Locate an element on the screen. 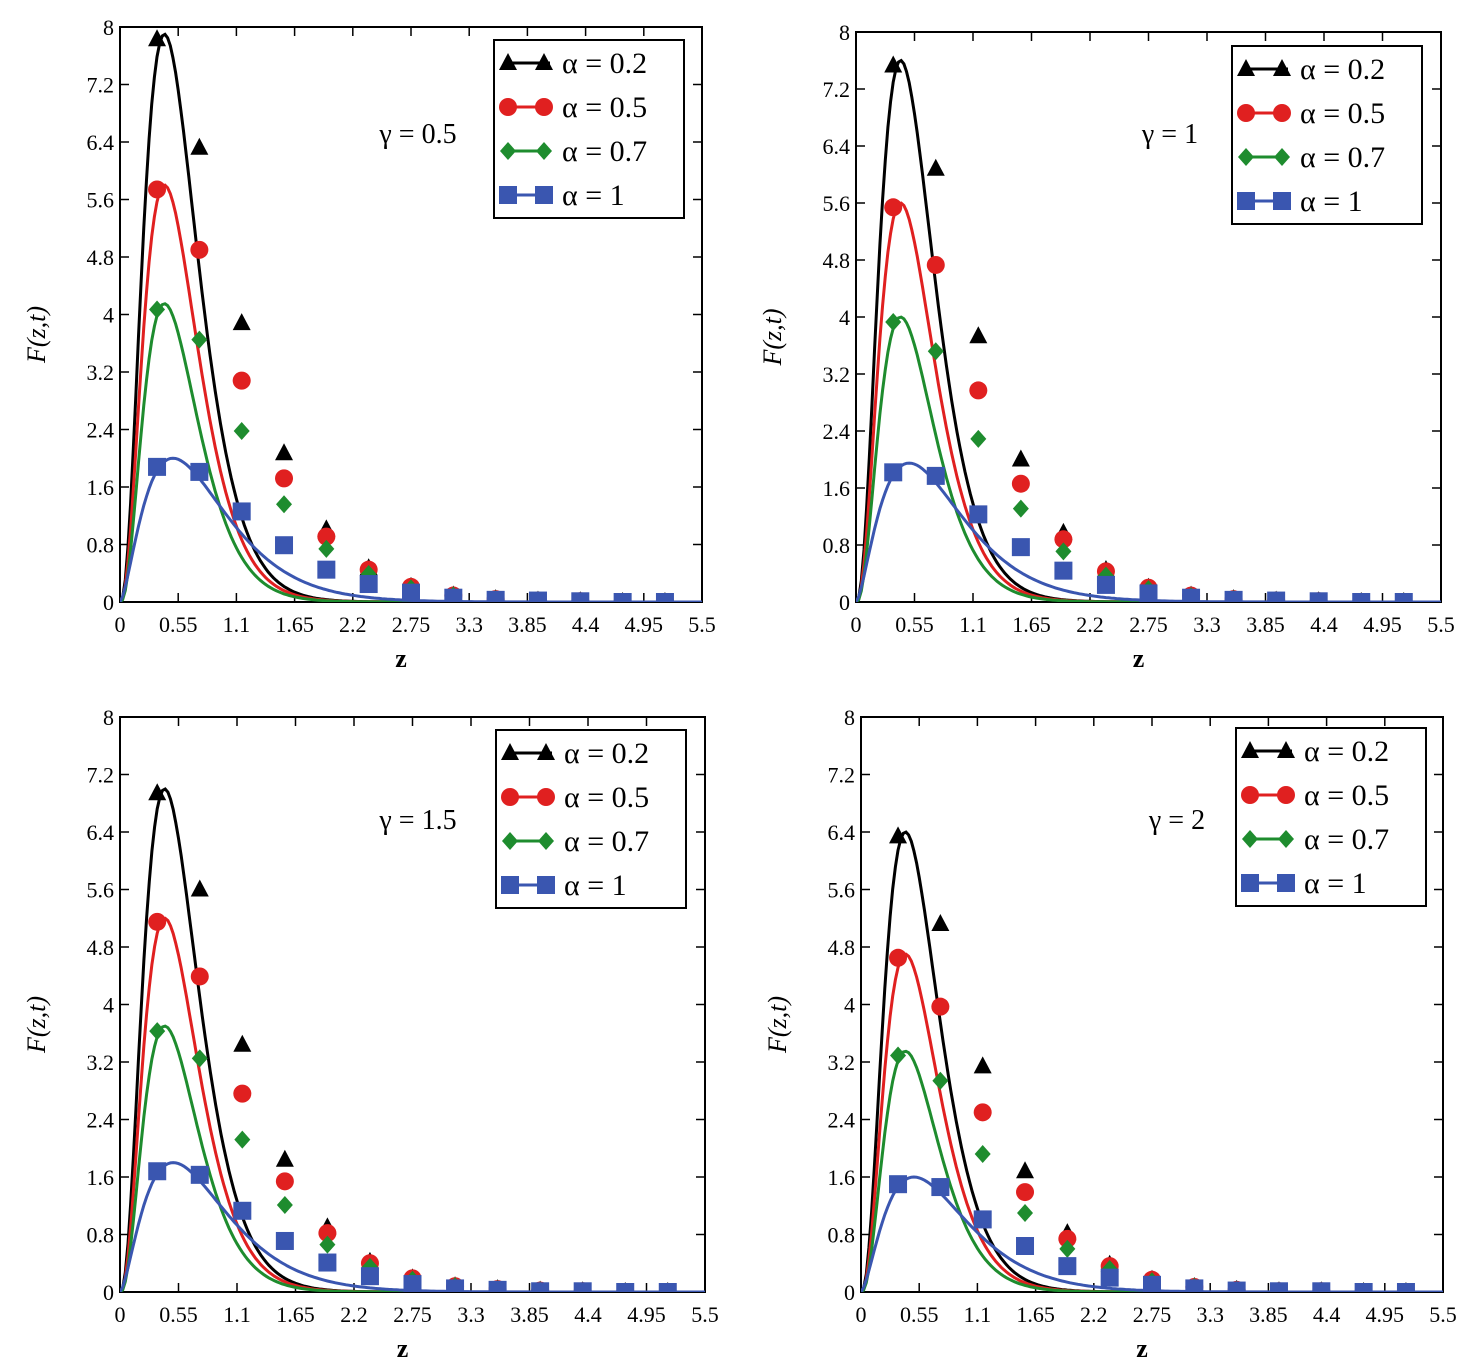  legend-box is located at coordinates (1327, 135).